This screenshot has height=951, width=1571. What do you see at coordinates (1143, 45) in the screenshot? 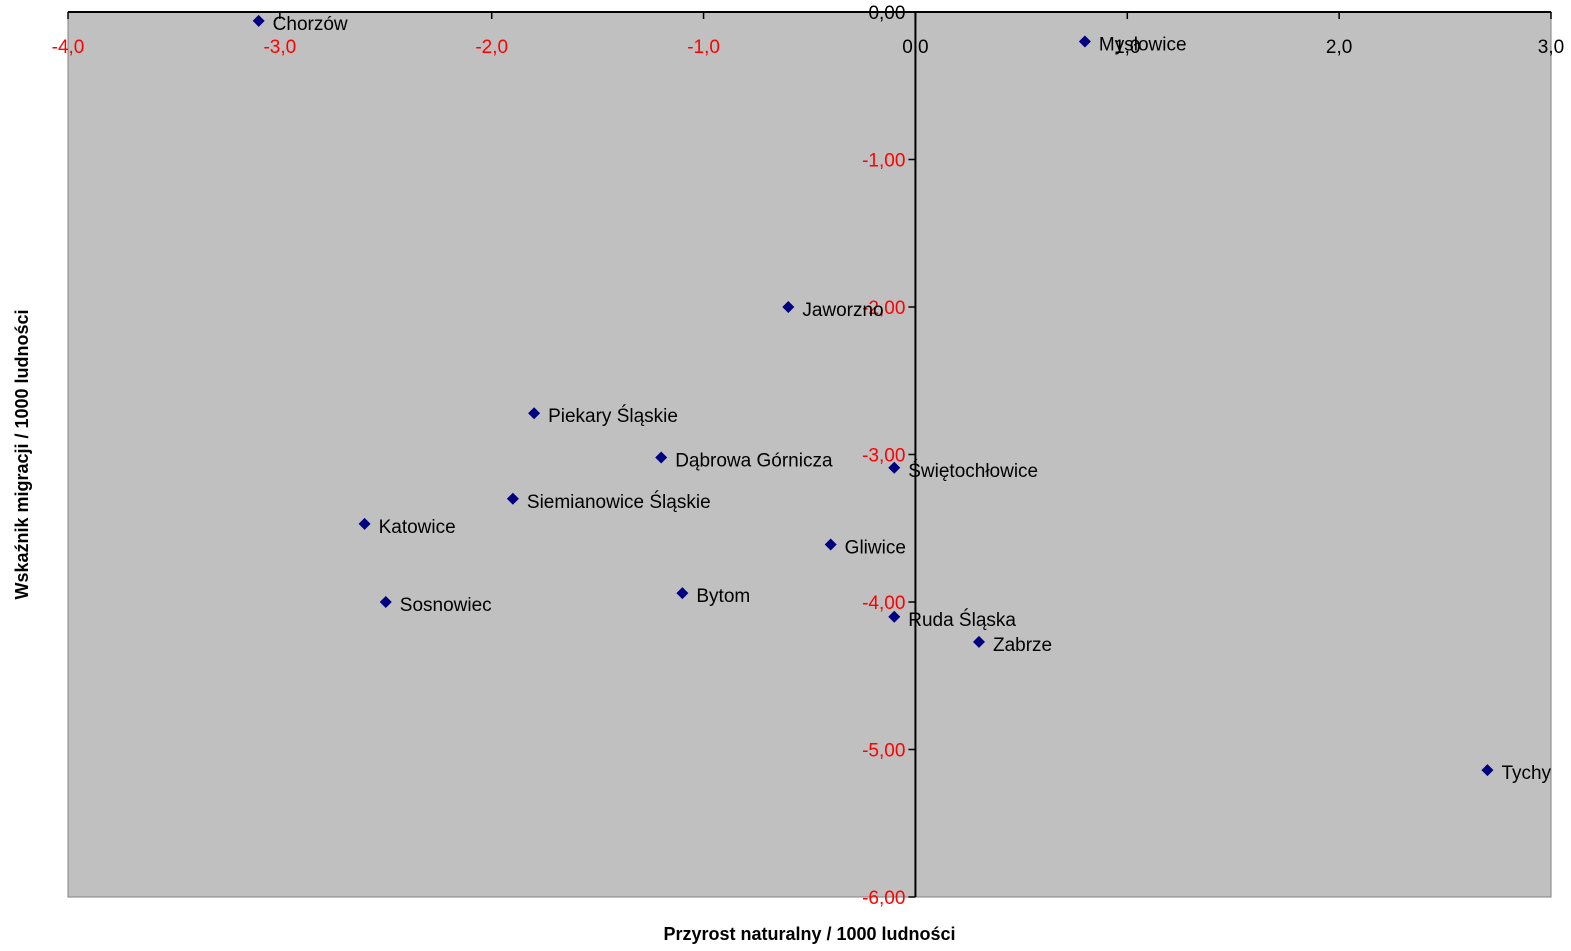
I see `data-point-label: Mysłowice` at bounding box center [1143, 45].